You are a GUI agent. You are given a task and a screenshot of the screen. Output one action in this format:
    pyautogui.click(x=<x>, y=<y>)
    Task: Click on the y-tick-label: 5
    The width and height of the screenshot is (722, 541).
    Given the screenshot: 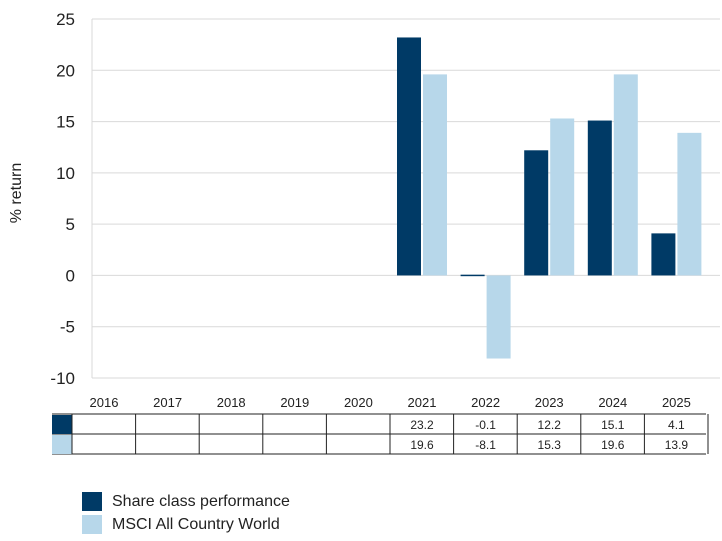 What is the action you would take?
    pyautogui.click(x=70, y=224)
    